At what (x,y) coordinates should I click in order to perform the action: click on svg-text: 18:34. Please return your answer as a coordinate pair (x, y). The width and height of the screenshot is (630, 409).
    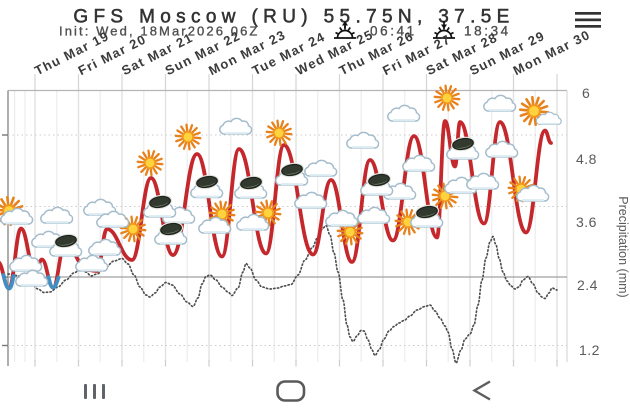
    Looking at the image, I should click on (487, 31).